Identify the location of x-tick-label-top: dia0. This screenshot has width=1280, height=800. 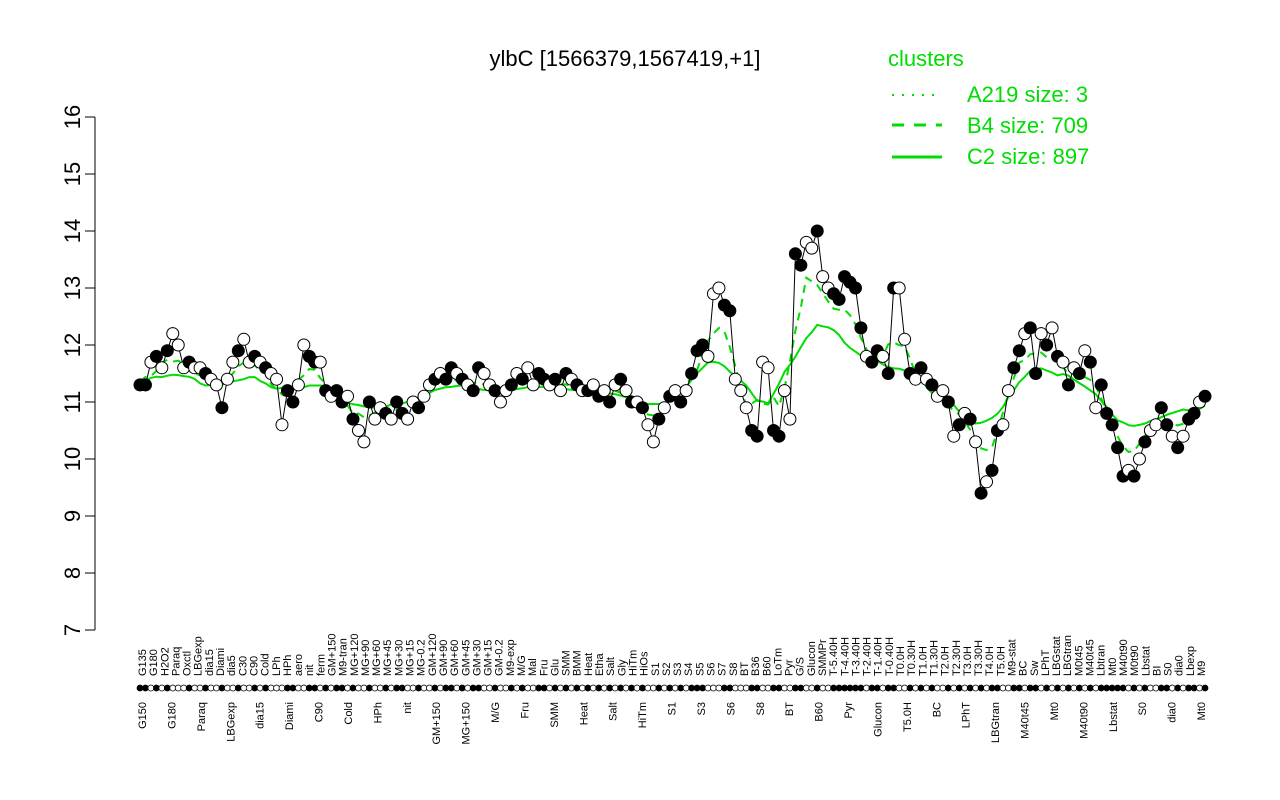
(1180, 665).